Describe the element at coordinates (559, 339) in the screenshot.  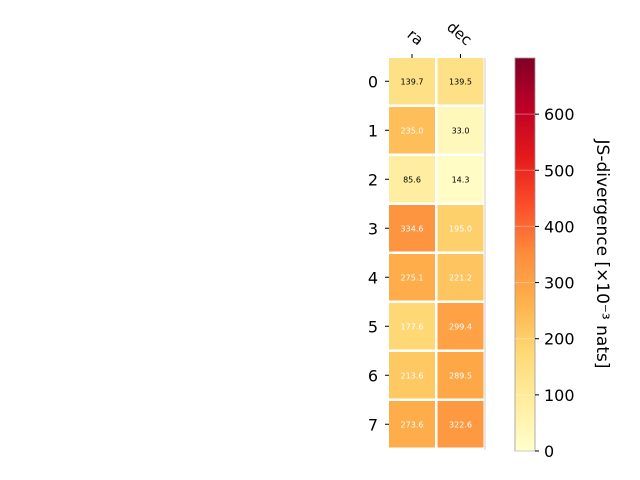
I see `colorbar-tick-label: 200` at that location.